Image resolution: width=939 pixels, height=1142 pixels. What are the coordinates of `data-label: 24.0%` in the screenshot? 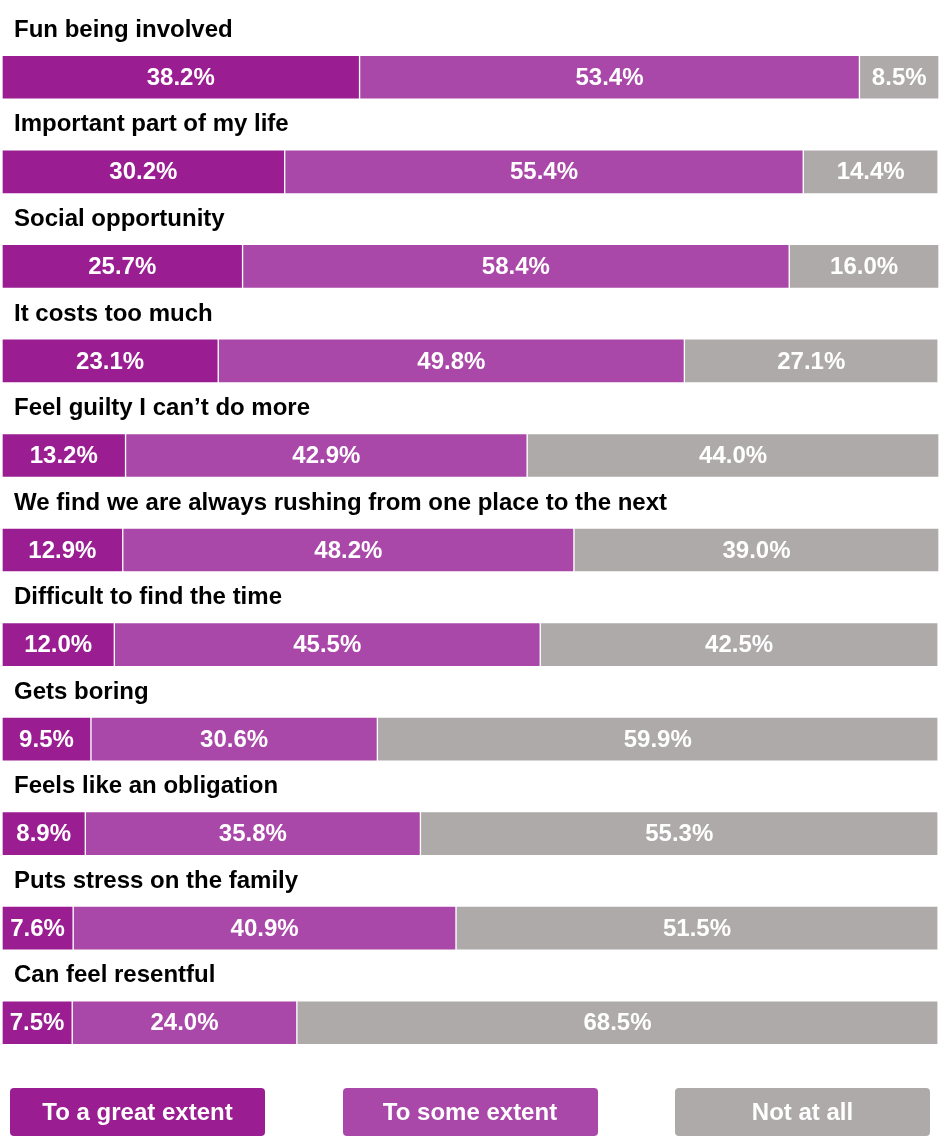 It's located at (184, 1022).